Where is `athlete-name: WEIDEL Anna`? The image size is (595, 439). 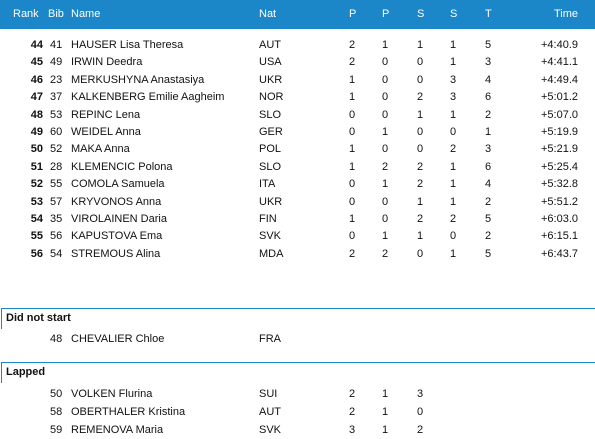
athlete-name: WEIDEL Anna is located at coordinates (106, 132).